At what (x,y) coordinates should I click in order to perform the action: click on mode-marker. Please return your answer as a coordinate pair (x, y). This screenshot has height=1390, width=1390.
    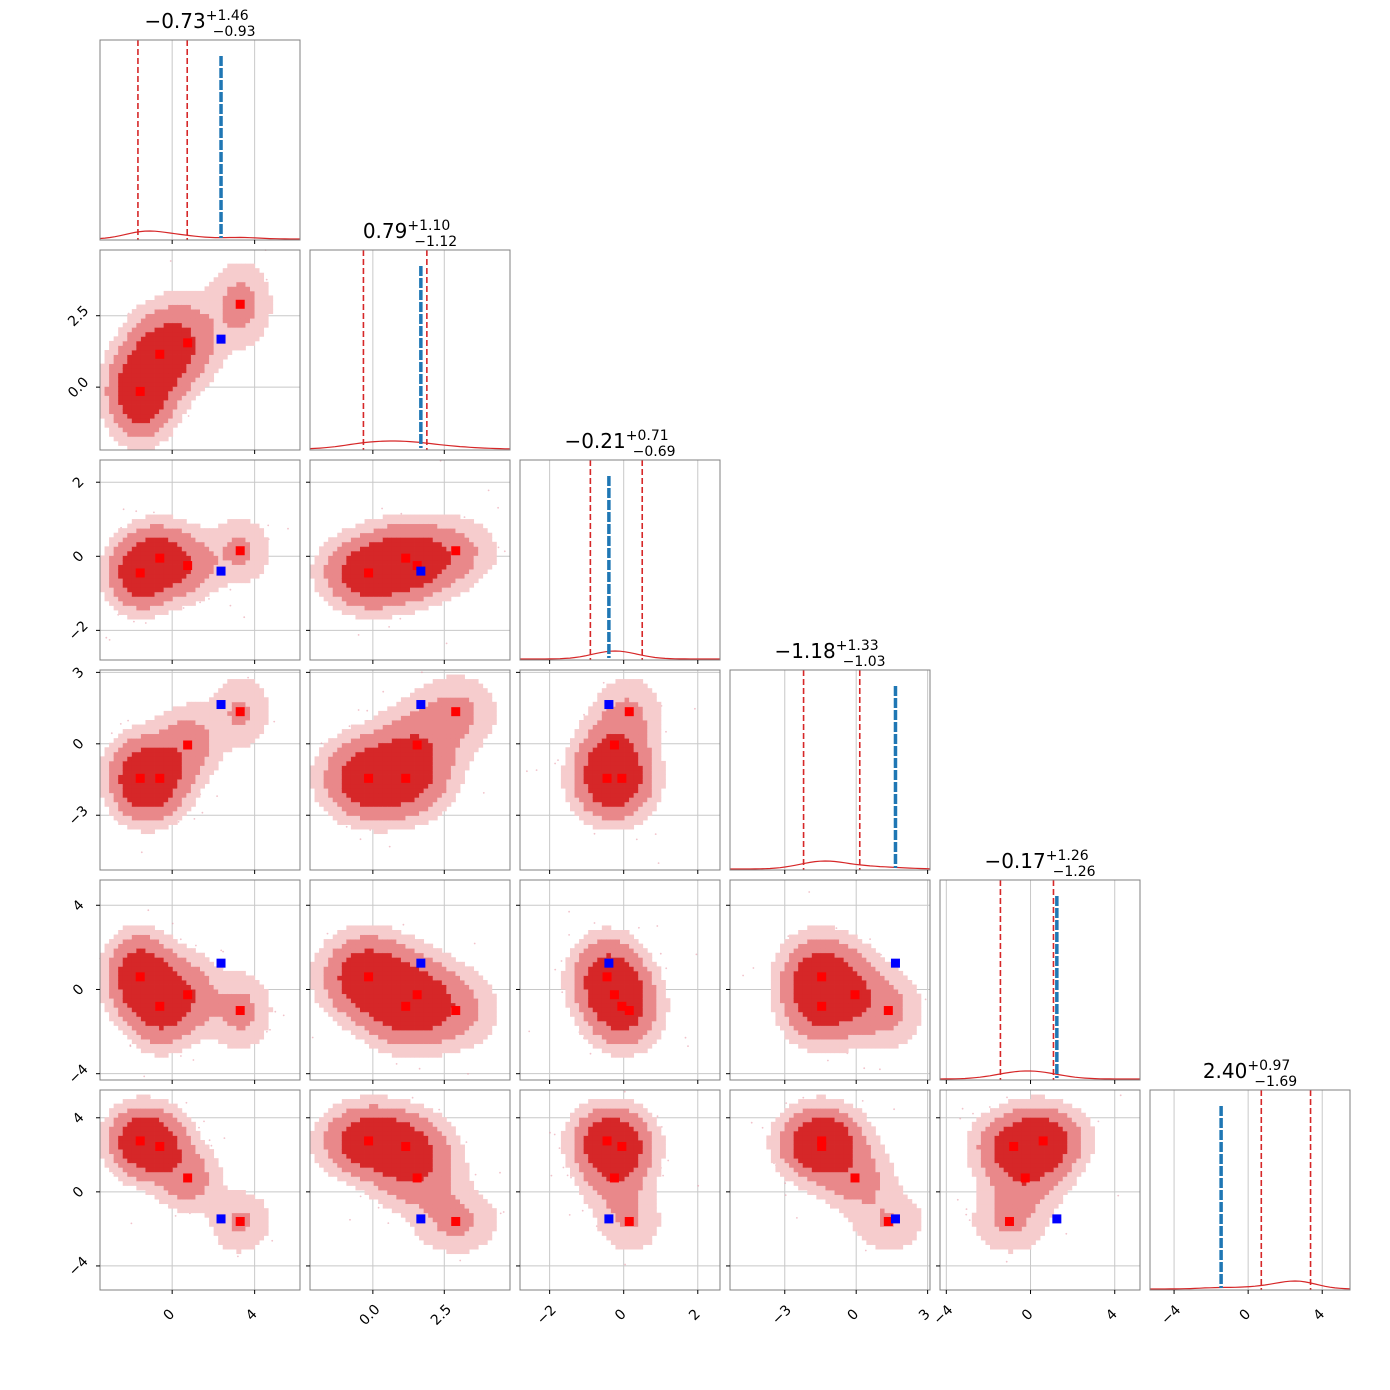
    Looking at the image, I should click on (160, 558).